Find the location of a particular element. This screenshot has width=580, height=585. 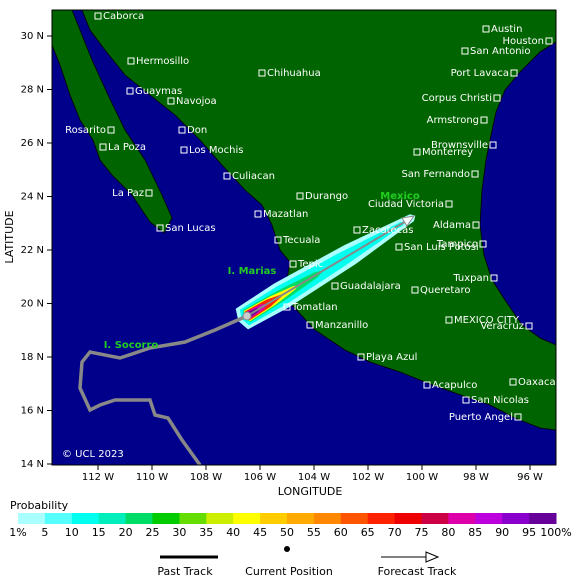

region-label: I. Marias is located at coordinates (252, 271).